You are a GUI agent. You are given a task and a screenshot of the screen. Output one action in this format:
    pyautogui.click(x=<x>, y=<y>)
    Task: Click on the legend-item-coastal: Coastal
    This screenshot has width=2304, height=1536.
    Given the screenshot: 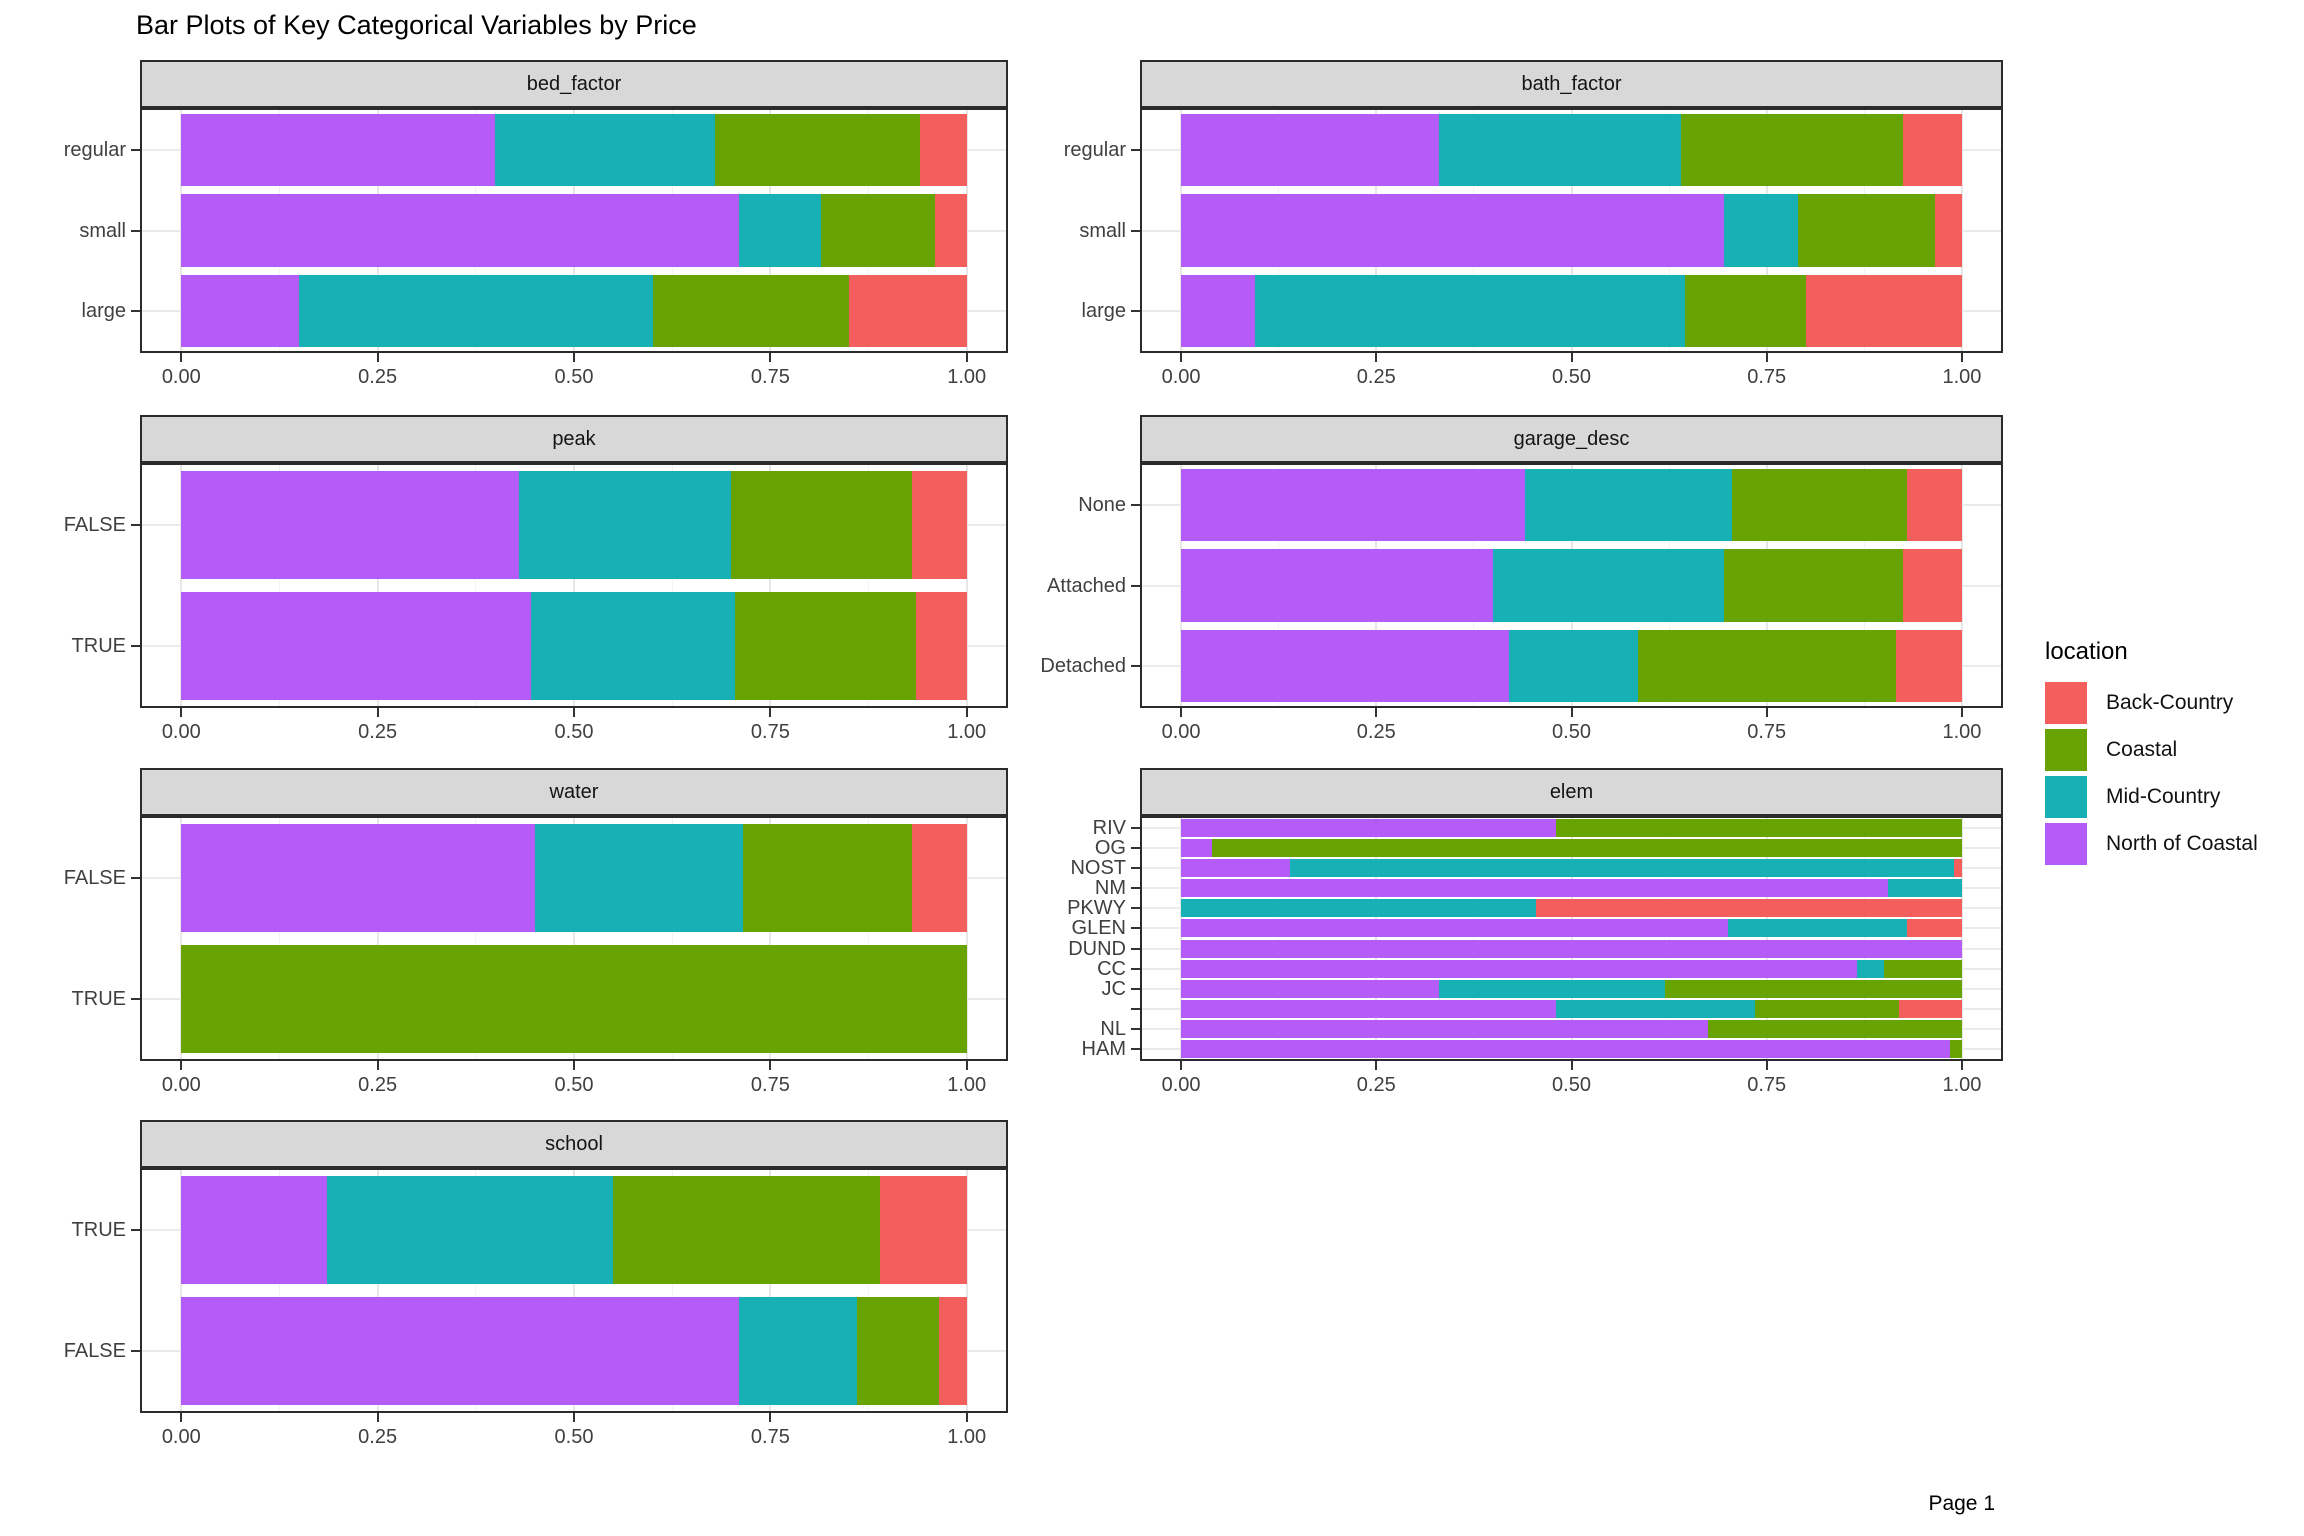 What is the action you would take?
    pyautogui.click(x=2151, y=750)
    